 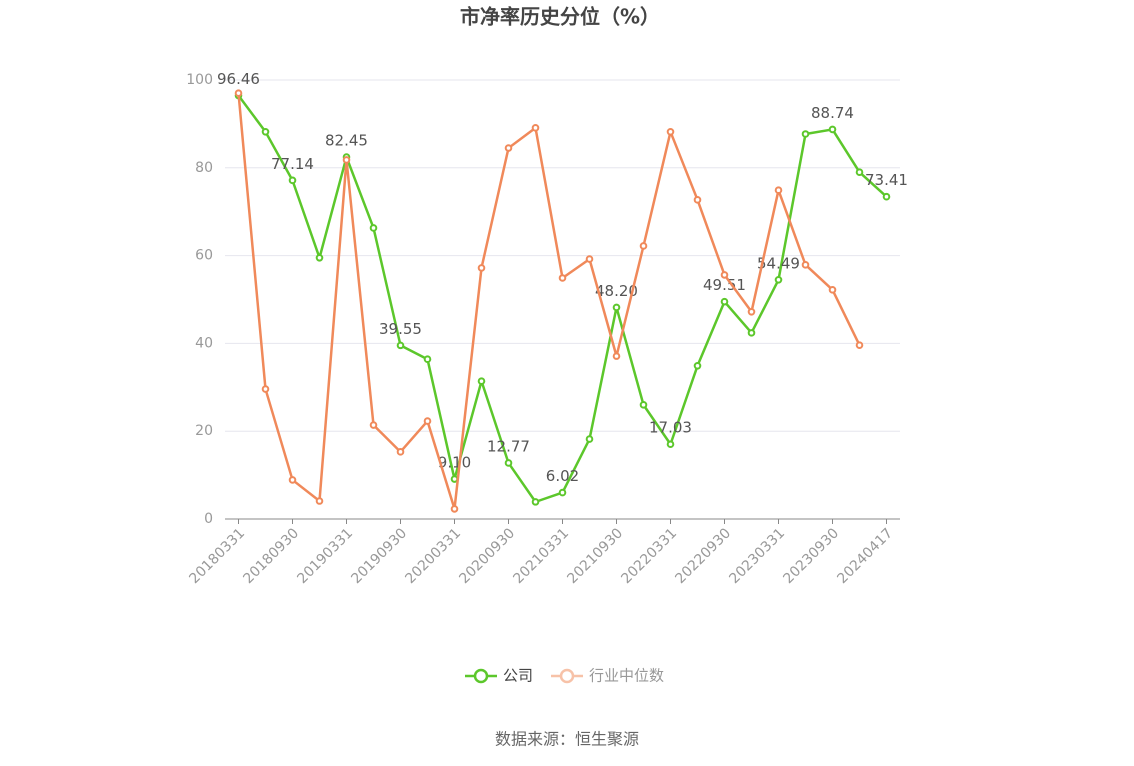 I want to click on x-tick-label: 20210331, so click(x=541, y=556).